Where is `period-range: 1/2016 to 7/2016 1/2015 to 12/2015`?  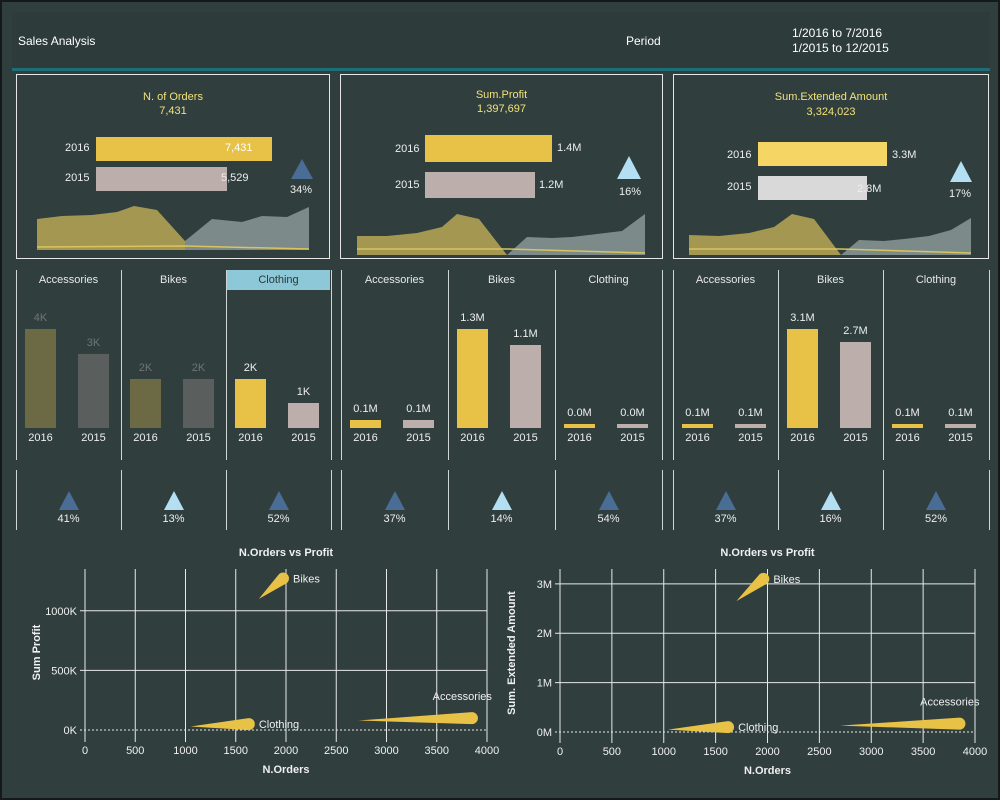
period-range: 1/2016 to 7/2016 1/2015 to 12/2015 is located at coordinates (840, 41).